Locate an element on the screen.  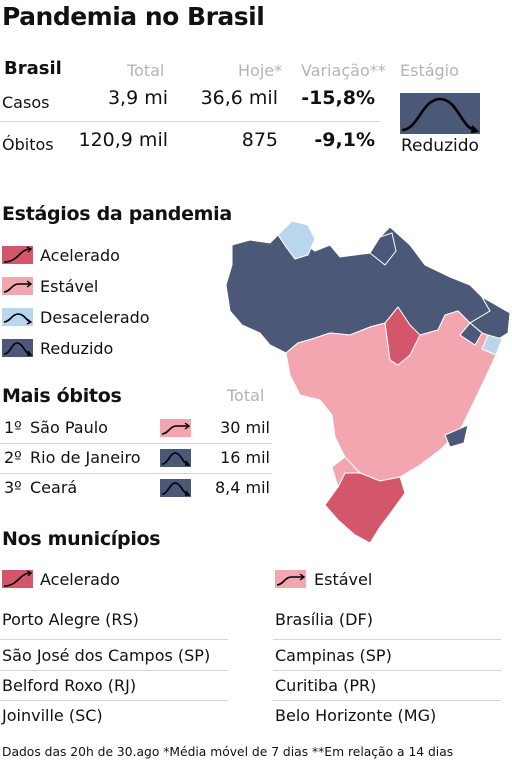
municipality-accelerated-item: Joinville (SC) is located at coordinates (52, 715).